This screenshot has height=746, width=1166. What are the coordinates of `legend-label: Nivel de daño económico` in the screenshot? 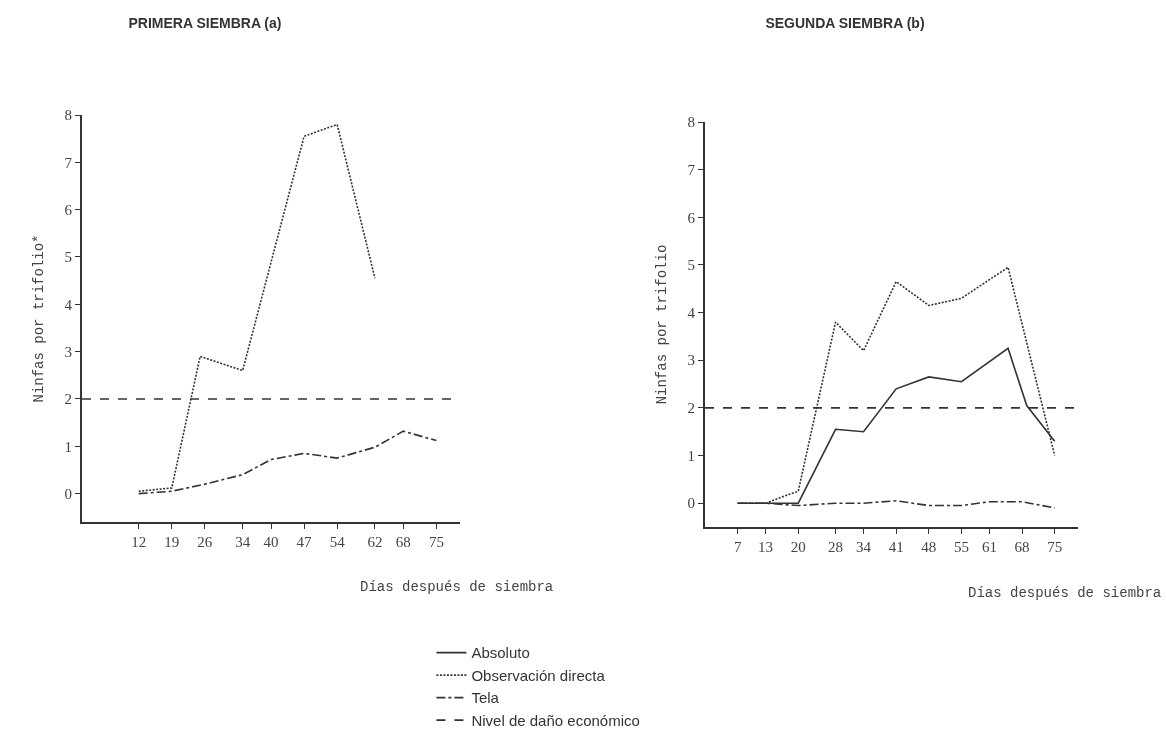 It's located at (555, 720).